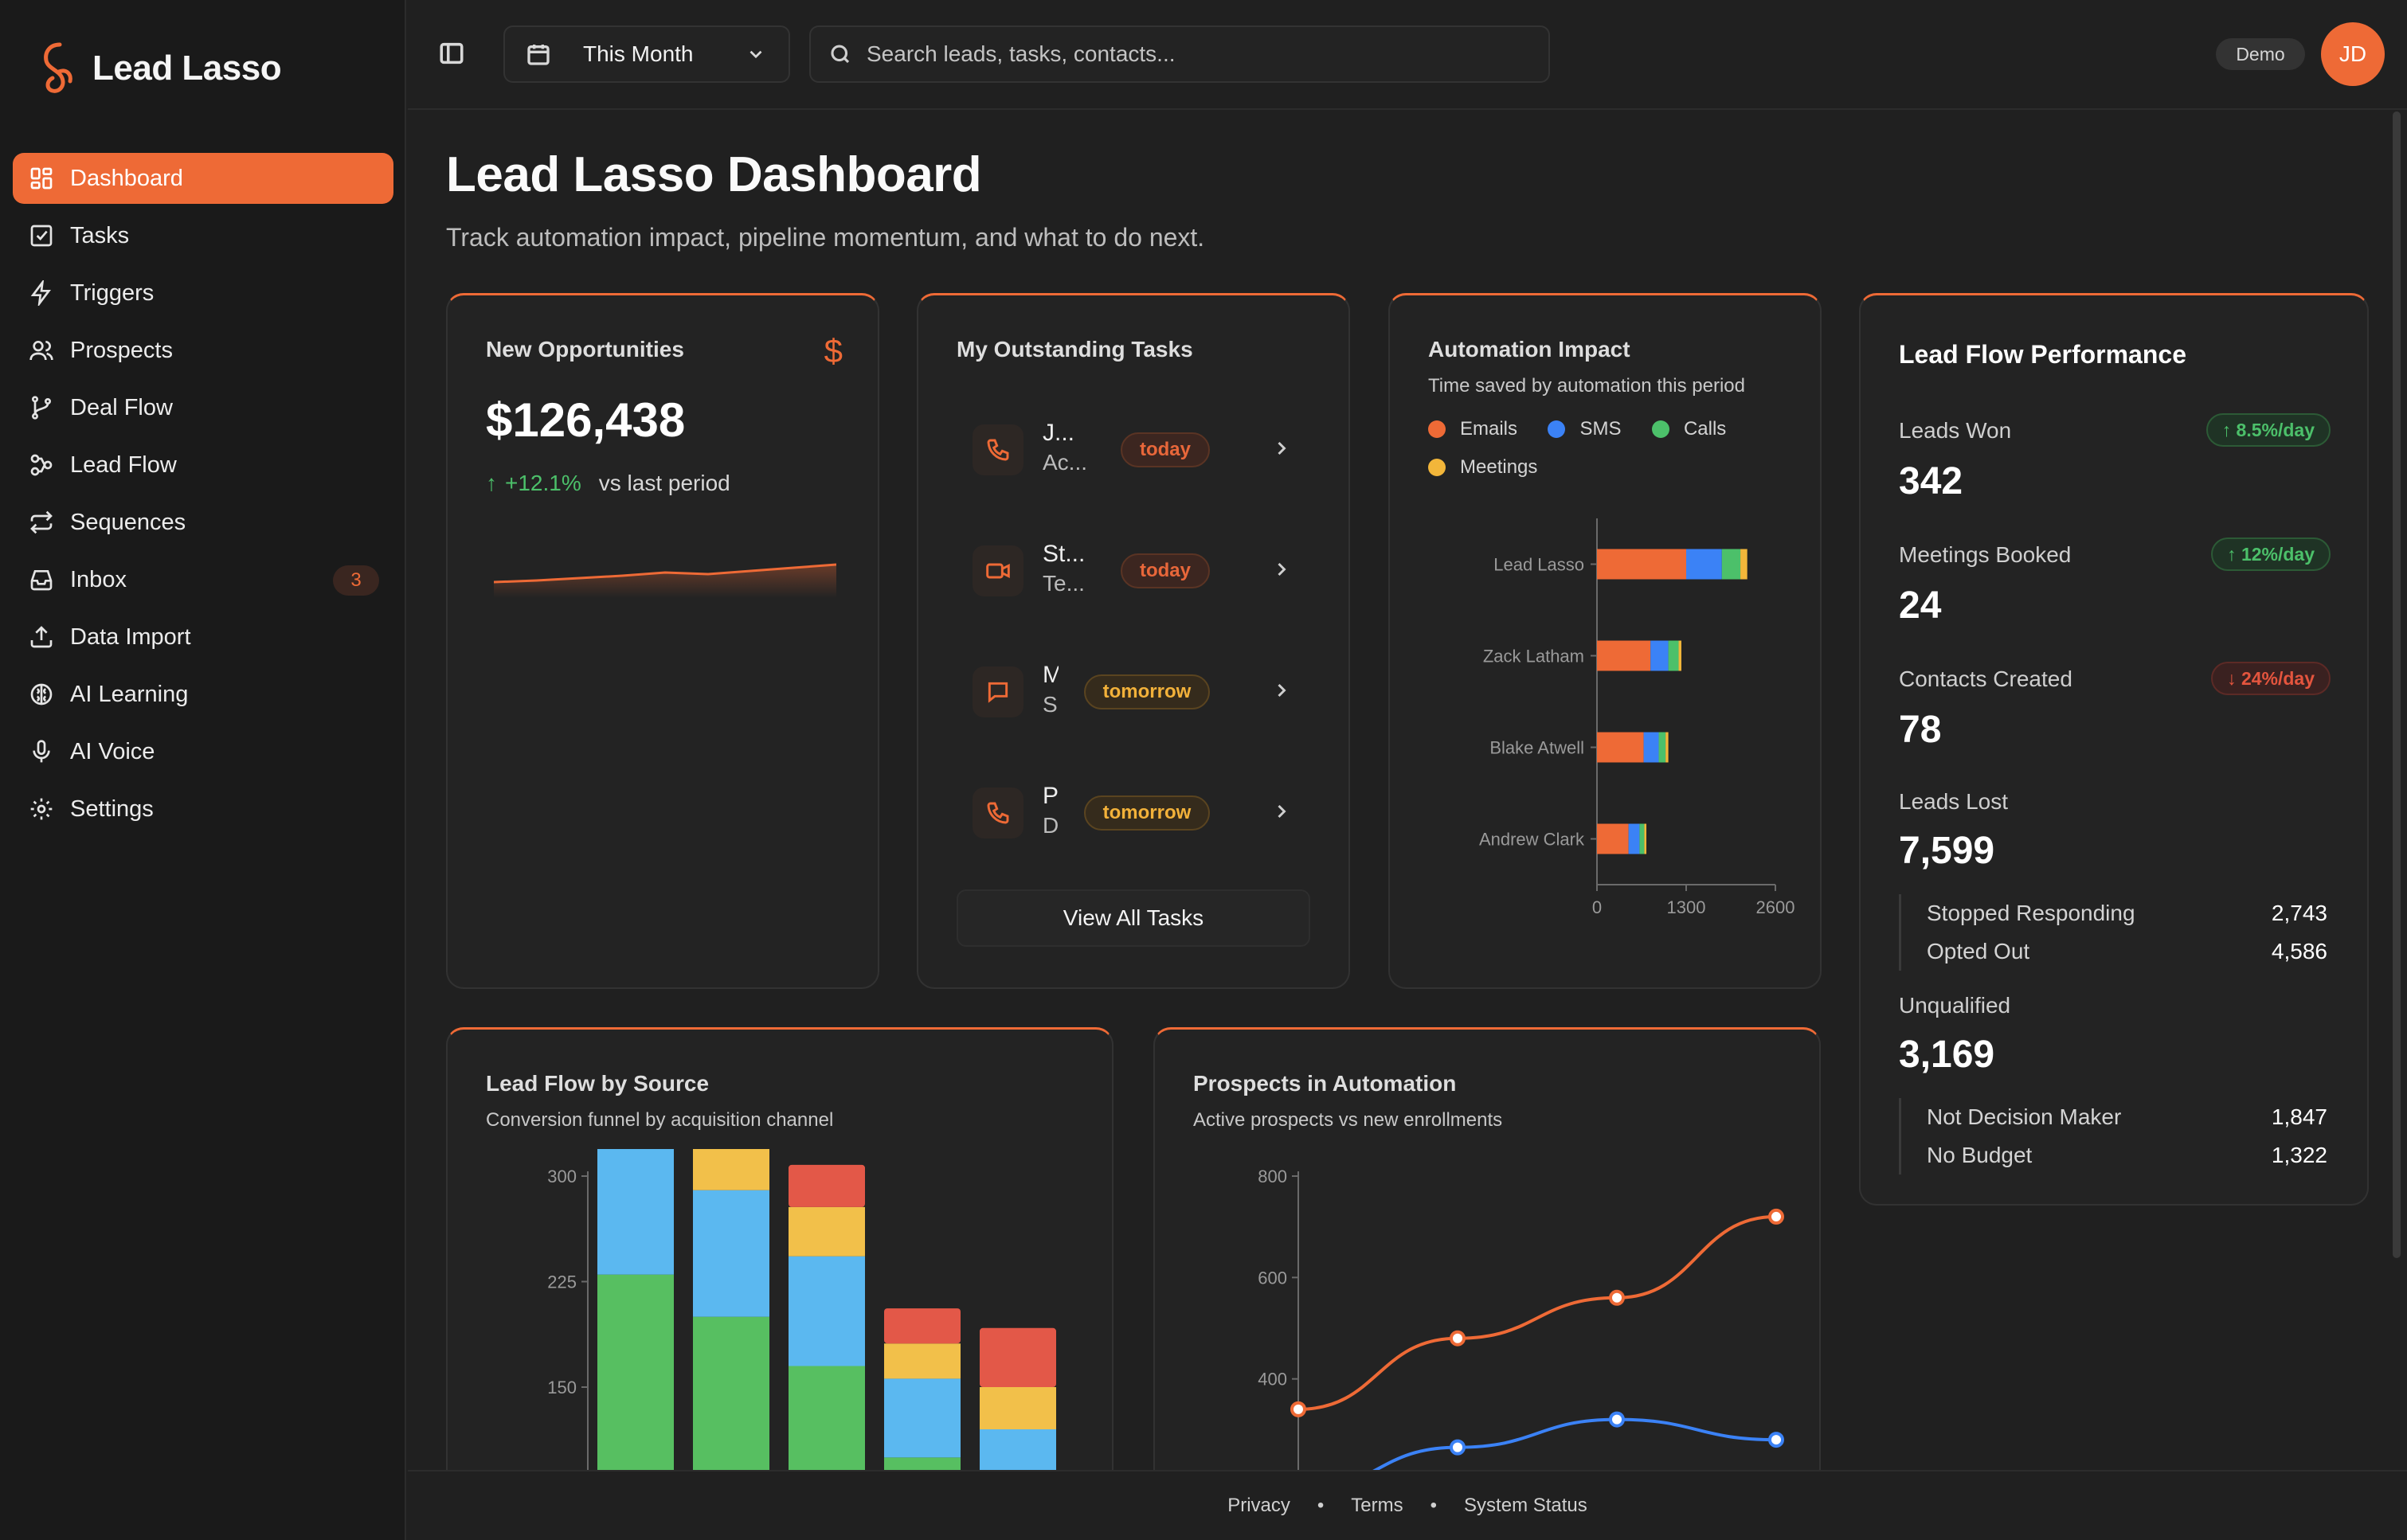 This screenshot has width=2407, height=1540. Describe the element at coordinates (454, 54) in the screenshot. I see `sidebar-toggle-button` at that location.